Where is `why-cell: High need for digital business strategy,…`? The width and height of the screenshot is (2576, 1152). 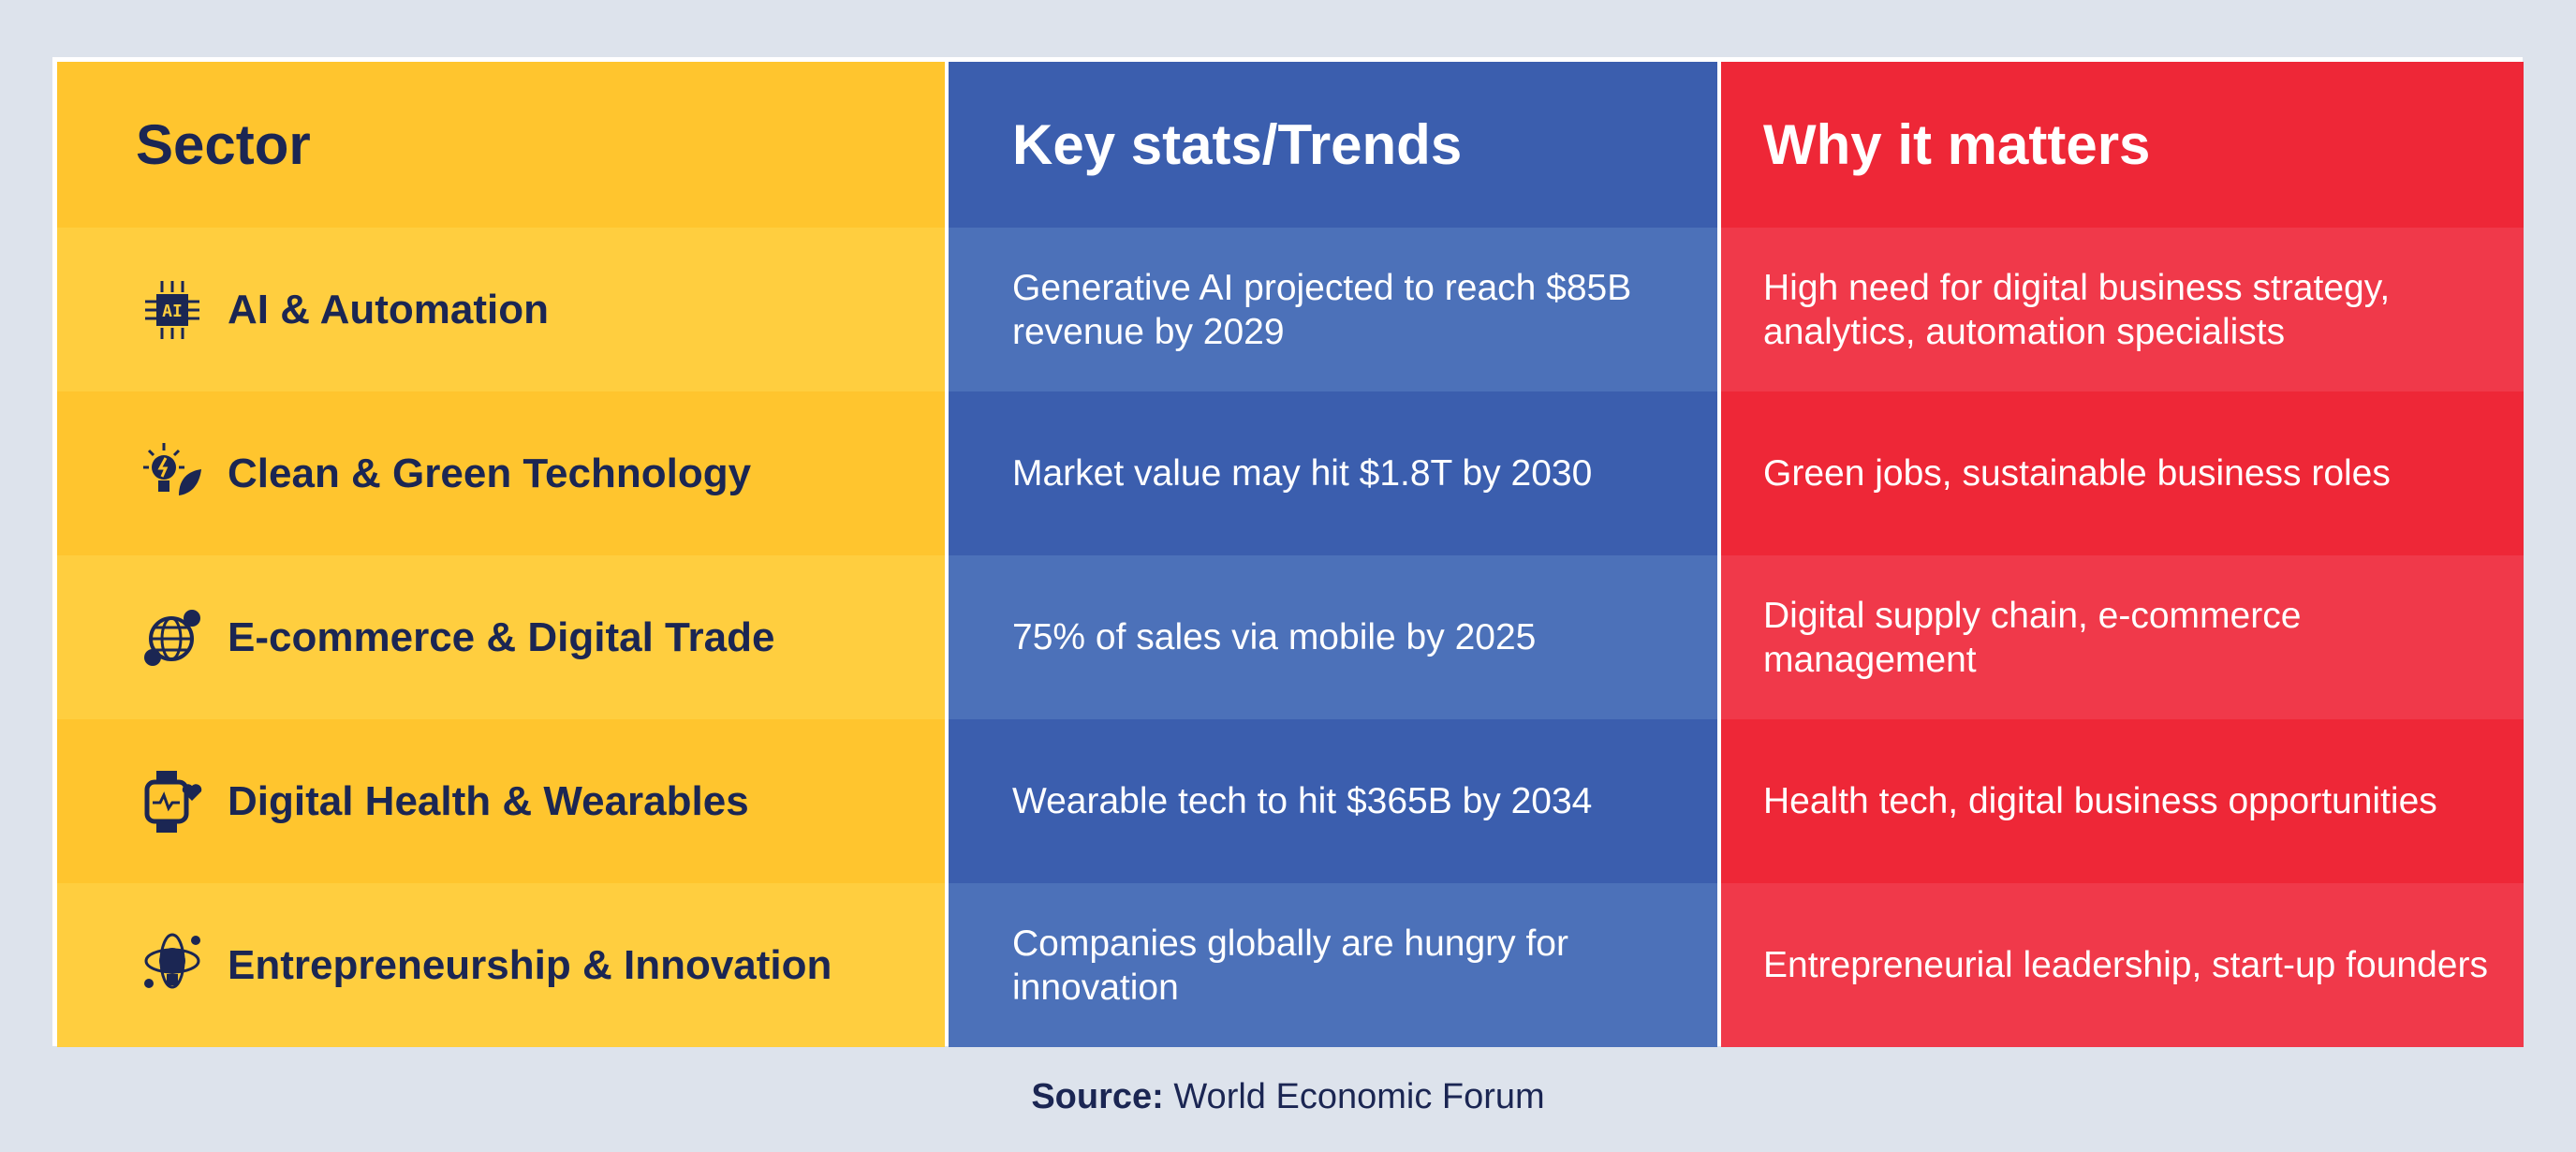 why-cell: High need for digital business strategy,… is located at coordinates (2122, 309).